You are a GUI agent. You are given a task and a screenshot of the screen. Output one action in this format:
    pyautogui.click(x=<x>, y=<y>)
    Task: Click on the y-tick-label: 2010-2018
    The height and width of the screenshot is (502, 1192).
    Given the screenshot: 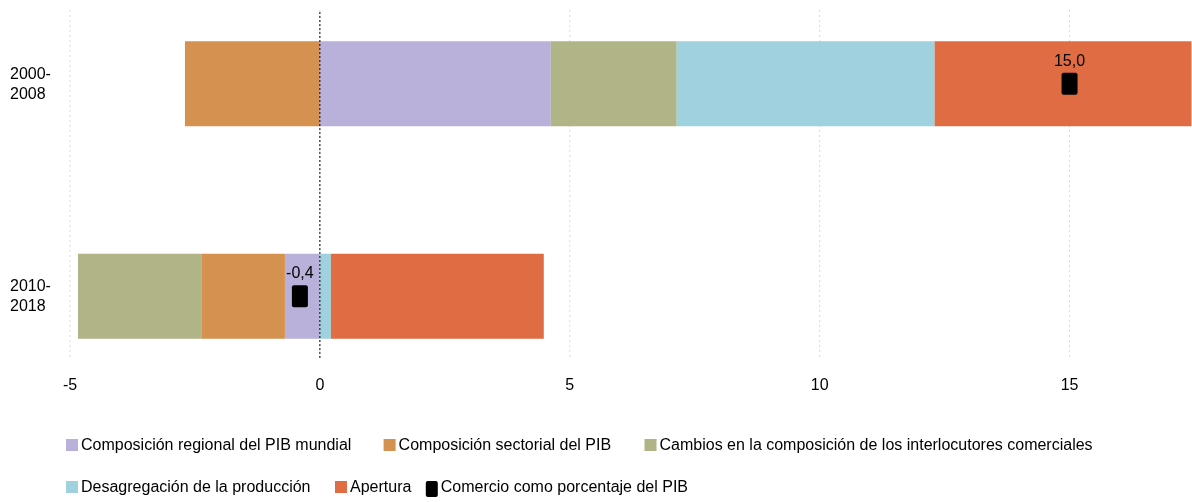 What is the action you would take?
    pyautogui.click(x=30, y=296)
    